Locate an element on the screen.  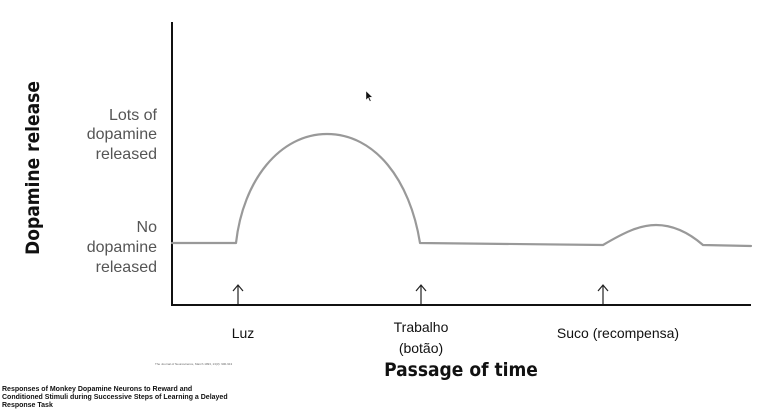
event-label-botao: (botão) is located at coordinates (421, 348).